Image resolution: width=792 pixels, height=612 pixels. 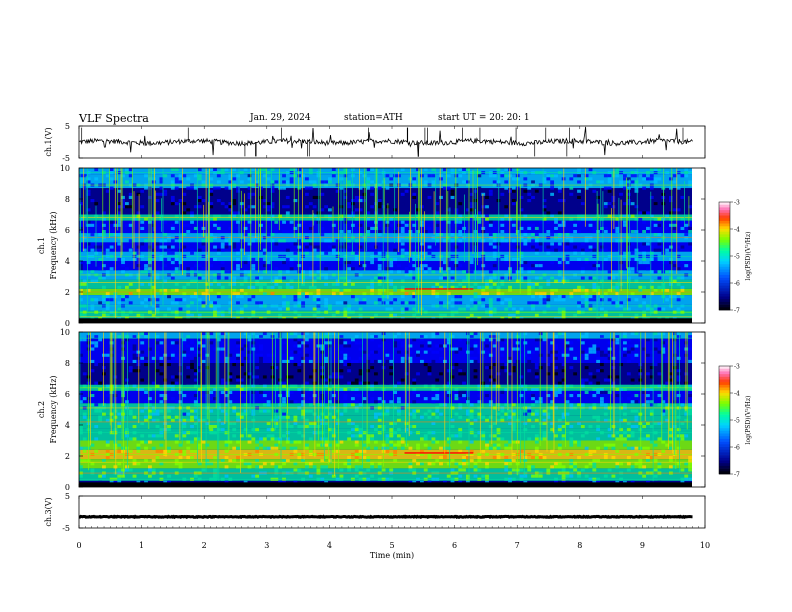 I want to click on spec1-band, so click(x=385, y=300).